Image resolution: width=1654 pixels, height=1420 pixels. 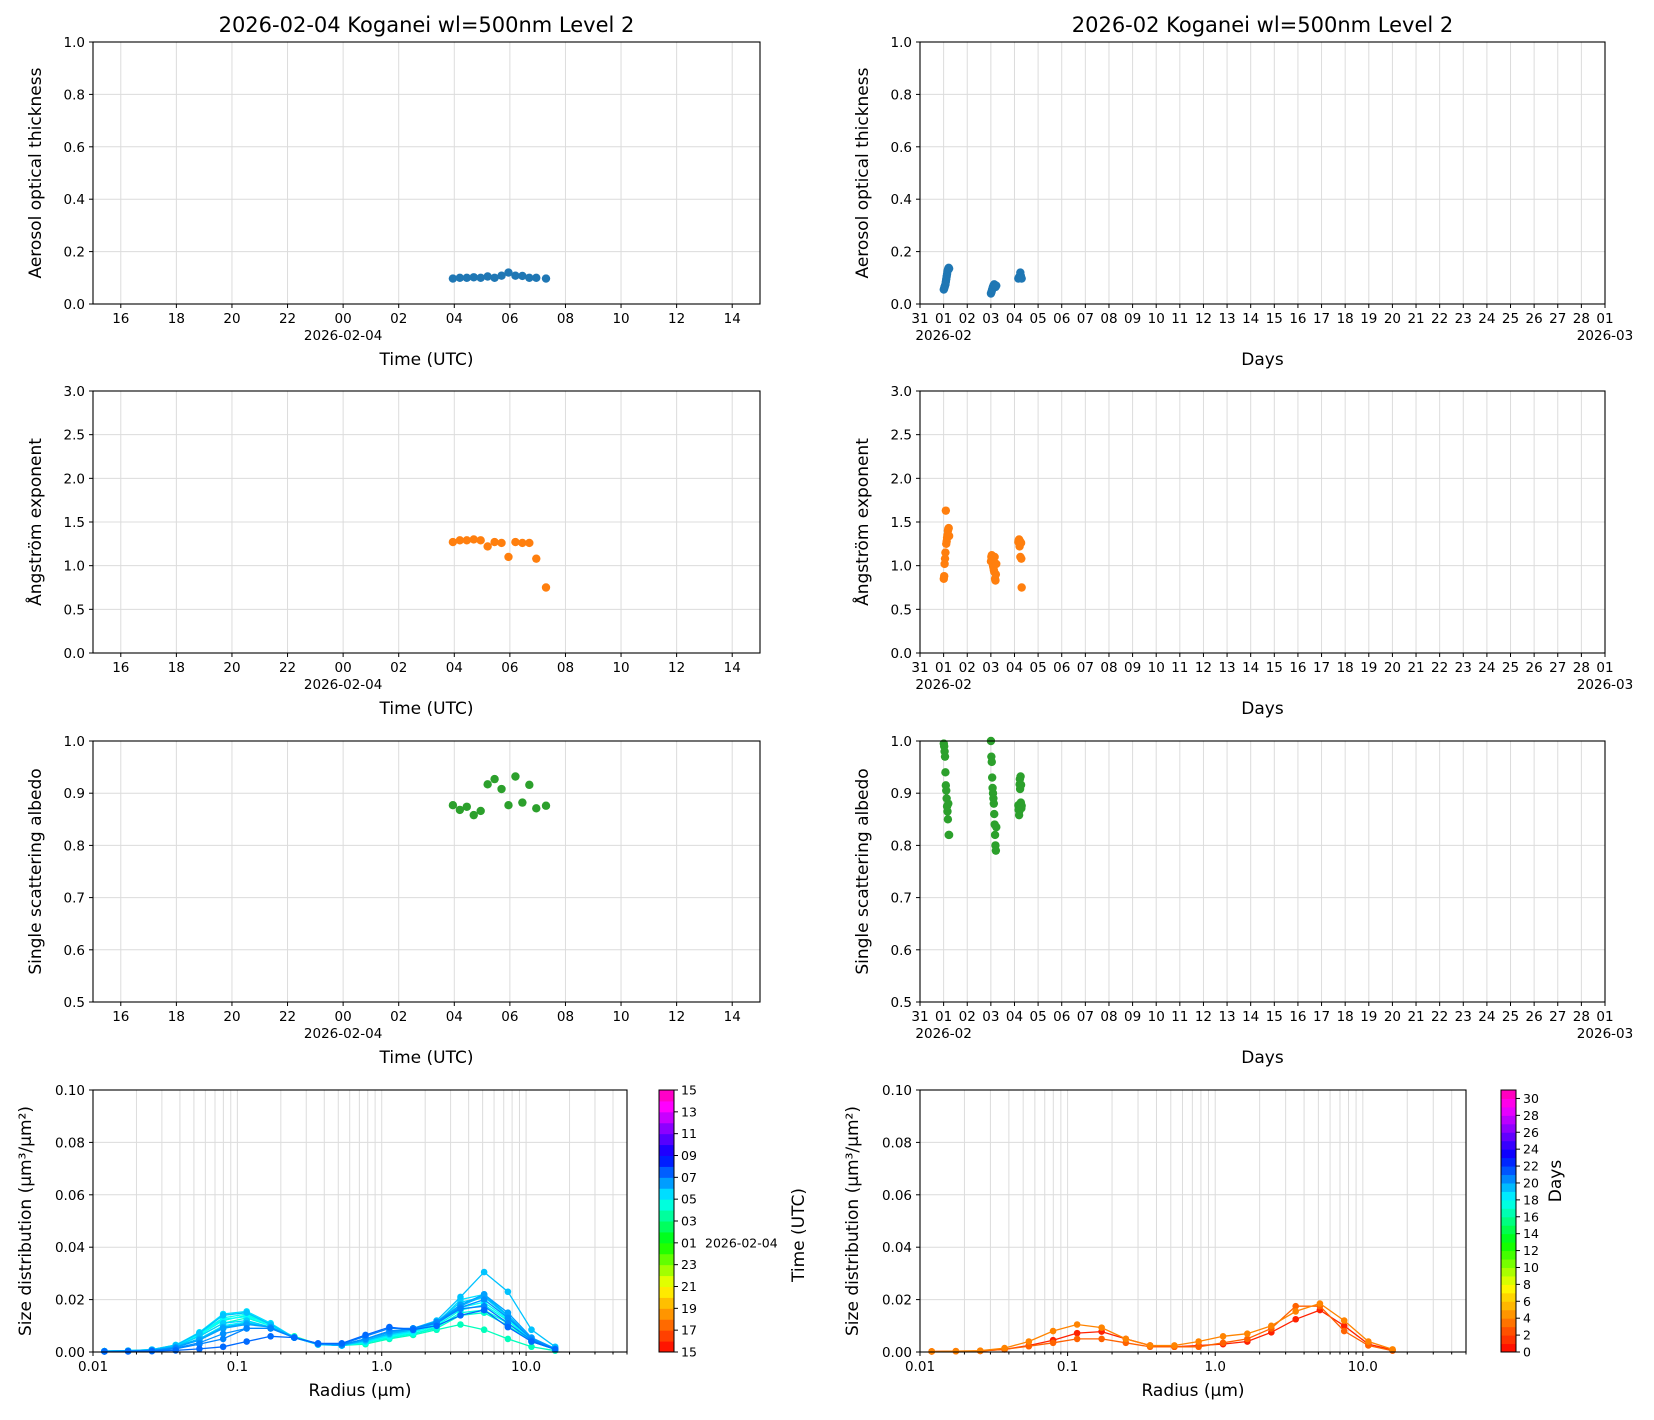 I want to click on y-tick-label: 0.0, so click(x=901, y=305).